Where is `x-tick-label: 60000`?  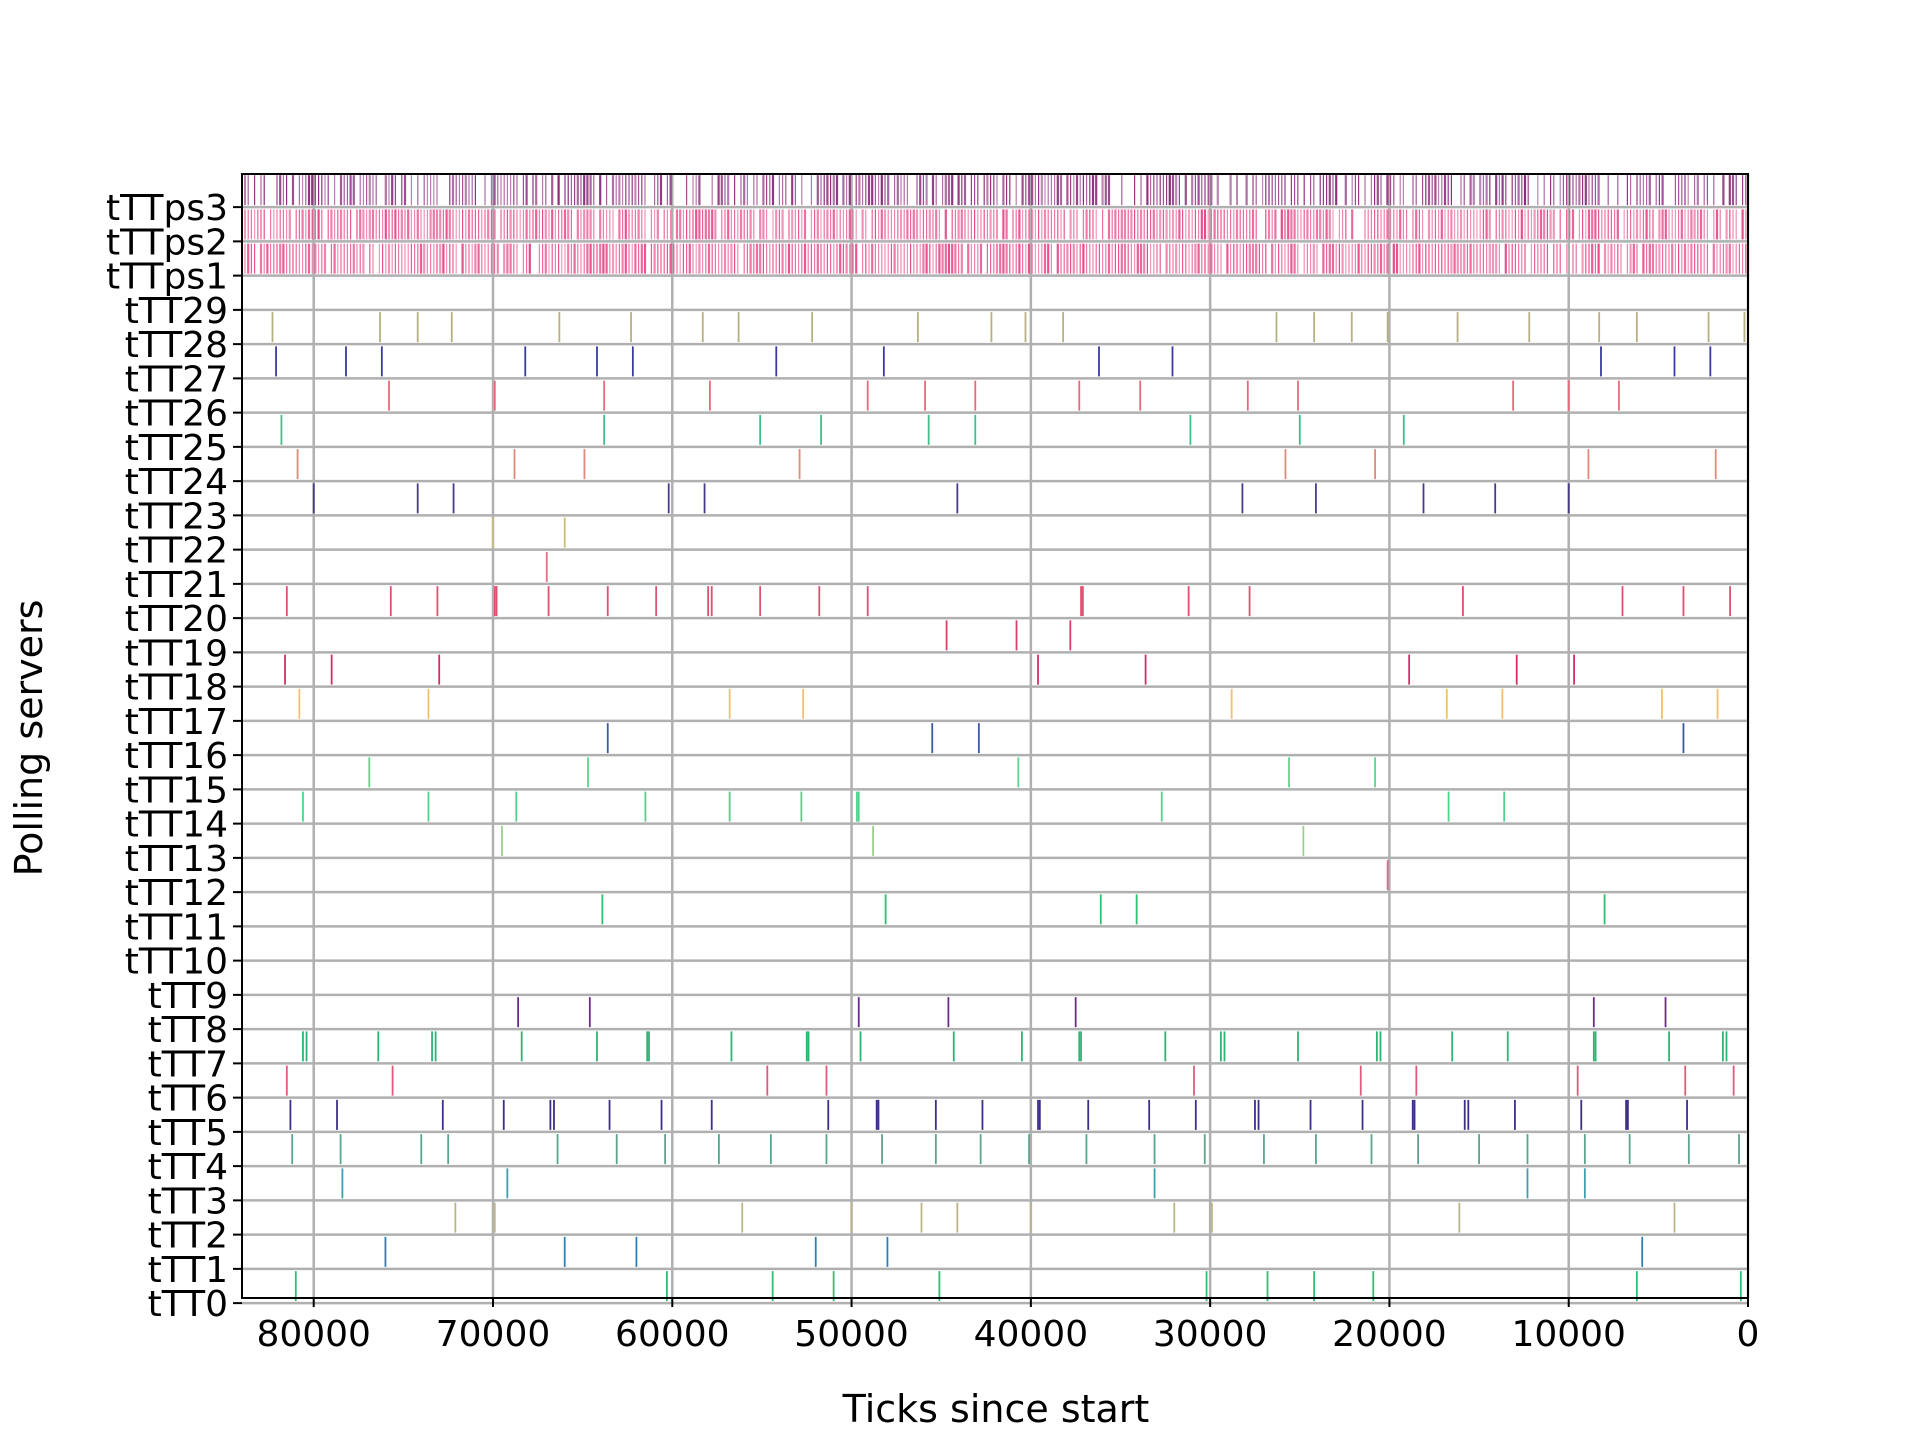
x-tick-label: 60000 is located at coordinates (672, 1334).